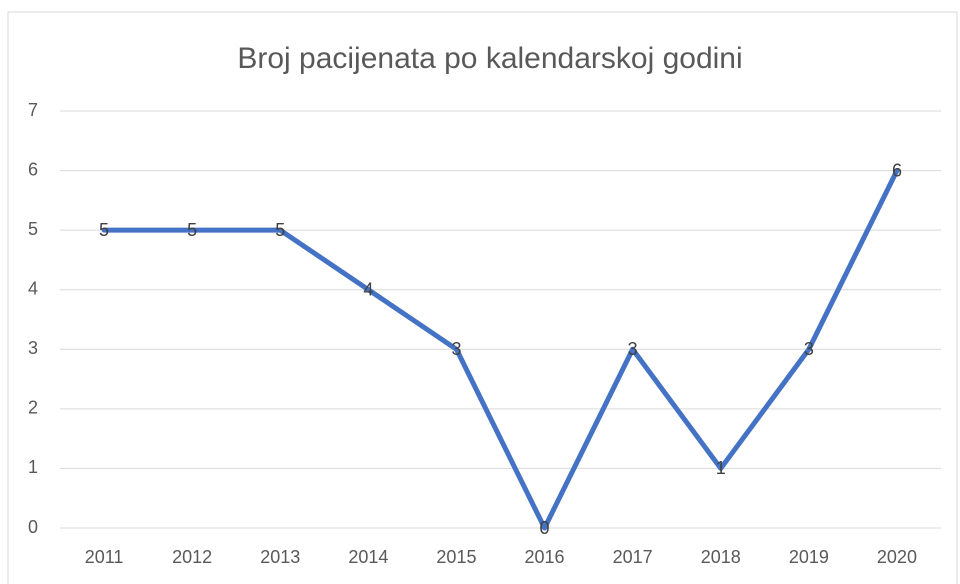 The height and width of the screenshot is (584, 960). I want to click on y-tick-label: 6, so click(33, 169).